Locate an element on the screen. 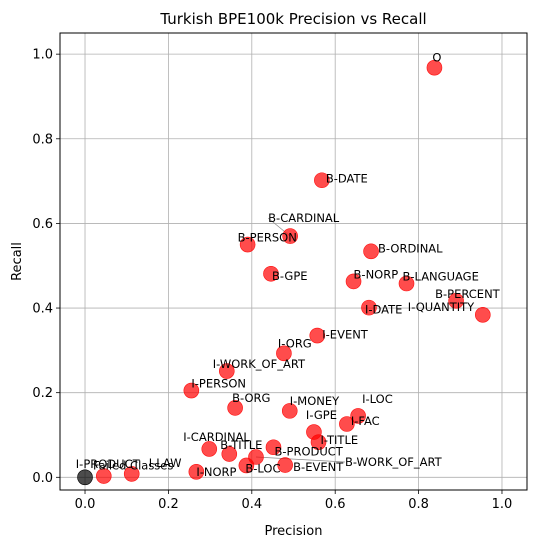 This screenshot has width=536, height=551. x-tick-label: 0.2 is located at coordinates (168, 504).